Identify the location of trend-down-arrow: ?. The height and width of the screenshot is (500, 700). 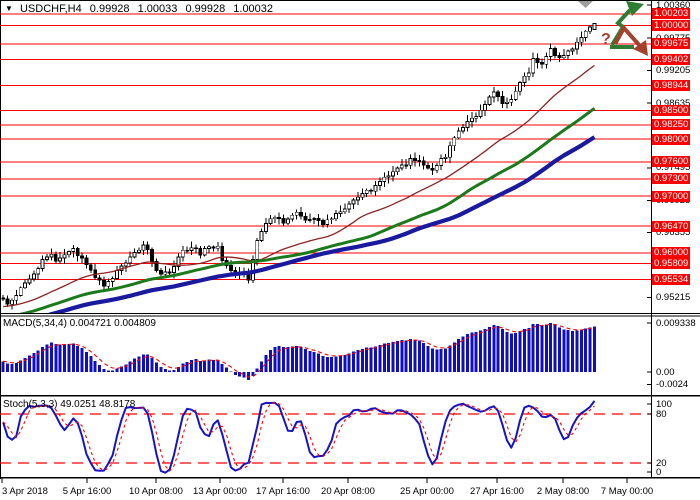
(624, 40).